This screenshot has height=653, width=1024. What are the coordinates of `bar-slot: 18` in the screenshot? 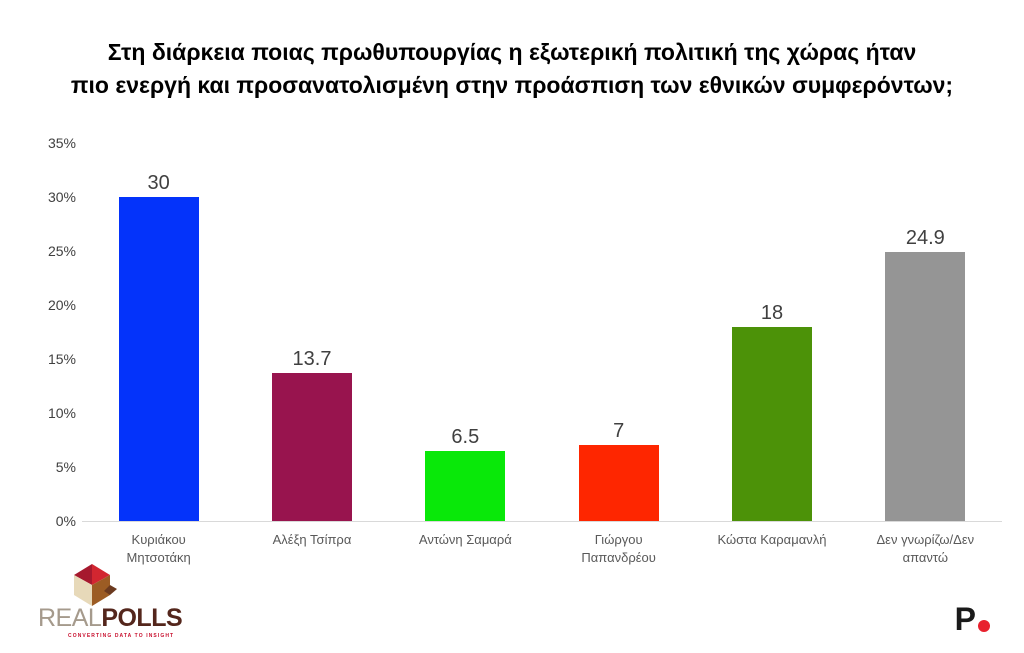 It's located at (771, 332).